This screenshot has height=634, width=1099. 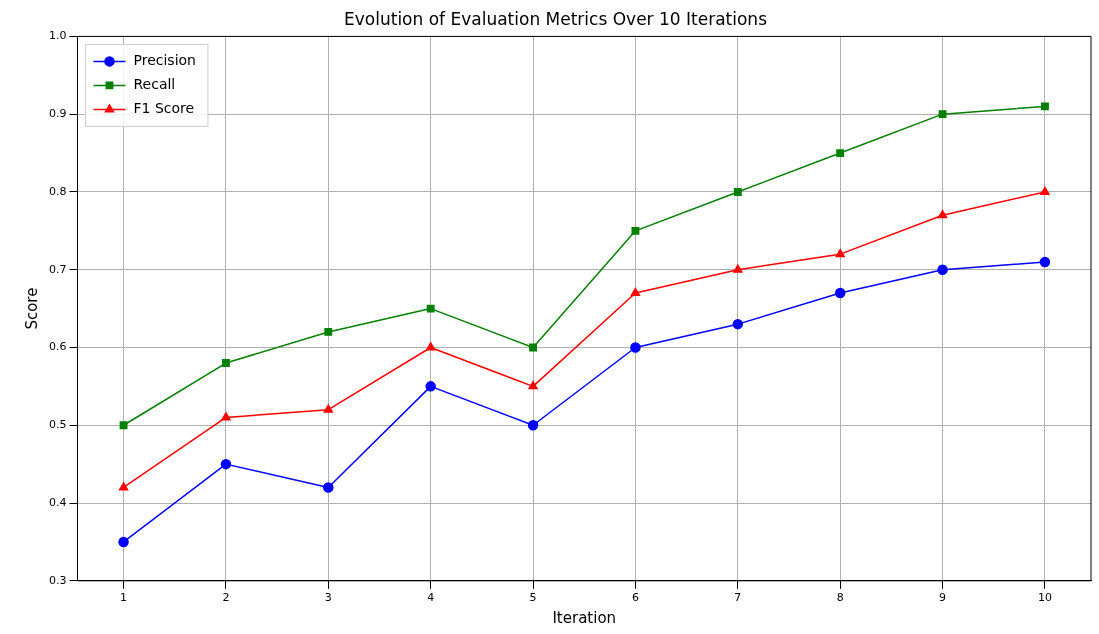 I want to click on y-tick-label: 0.8, so click(x=57, y=191).